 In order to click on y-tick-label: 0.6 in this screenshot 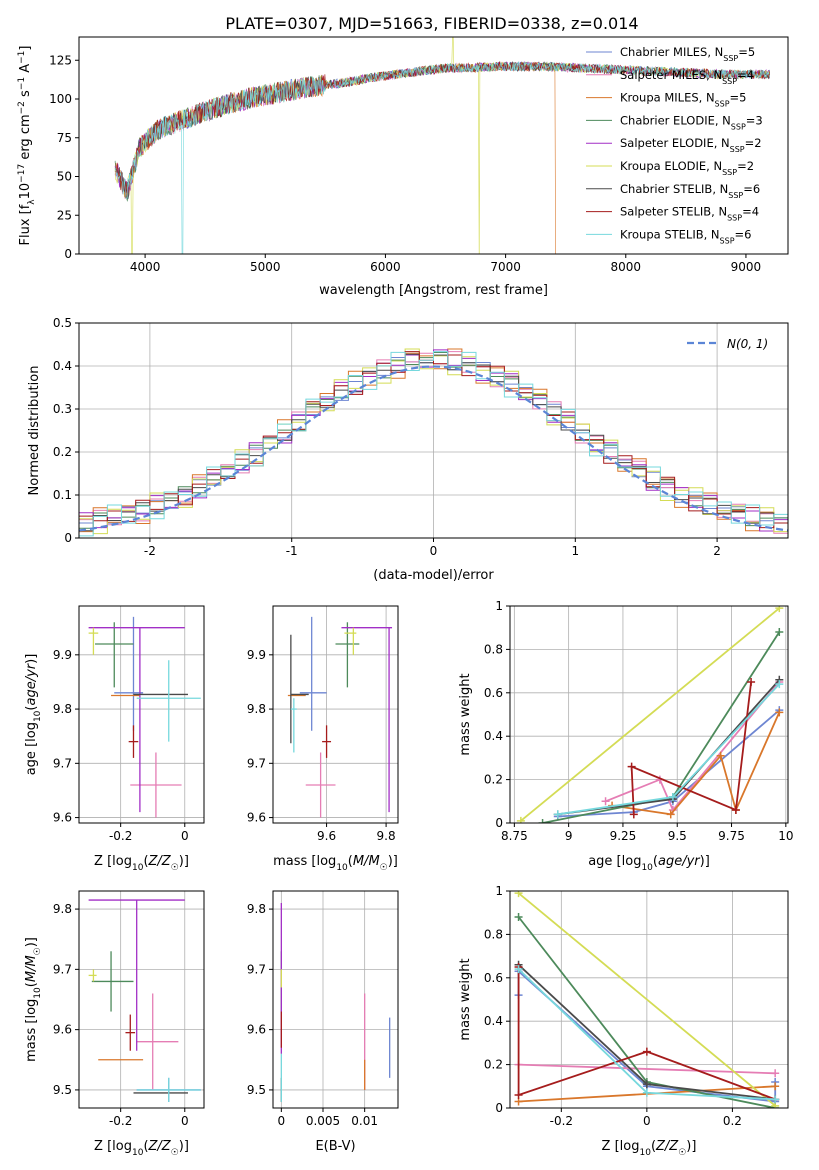, I will do `click(493, 693)`.